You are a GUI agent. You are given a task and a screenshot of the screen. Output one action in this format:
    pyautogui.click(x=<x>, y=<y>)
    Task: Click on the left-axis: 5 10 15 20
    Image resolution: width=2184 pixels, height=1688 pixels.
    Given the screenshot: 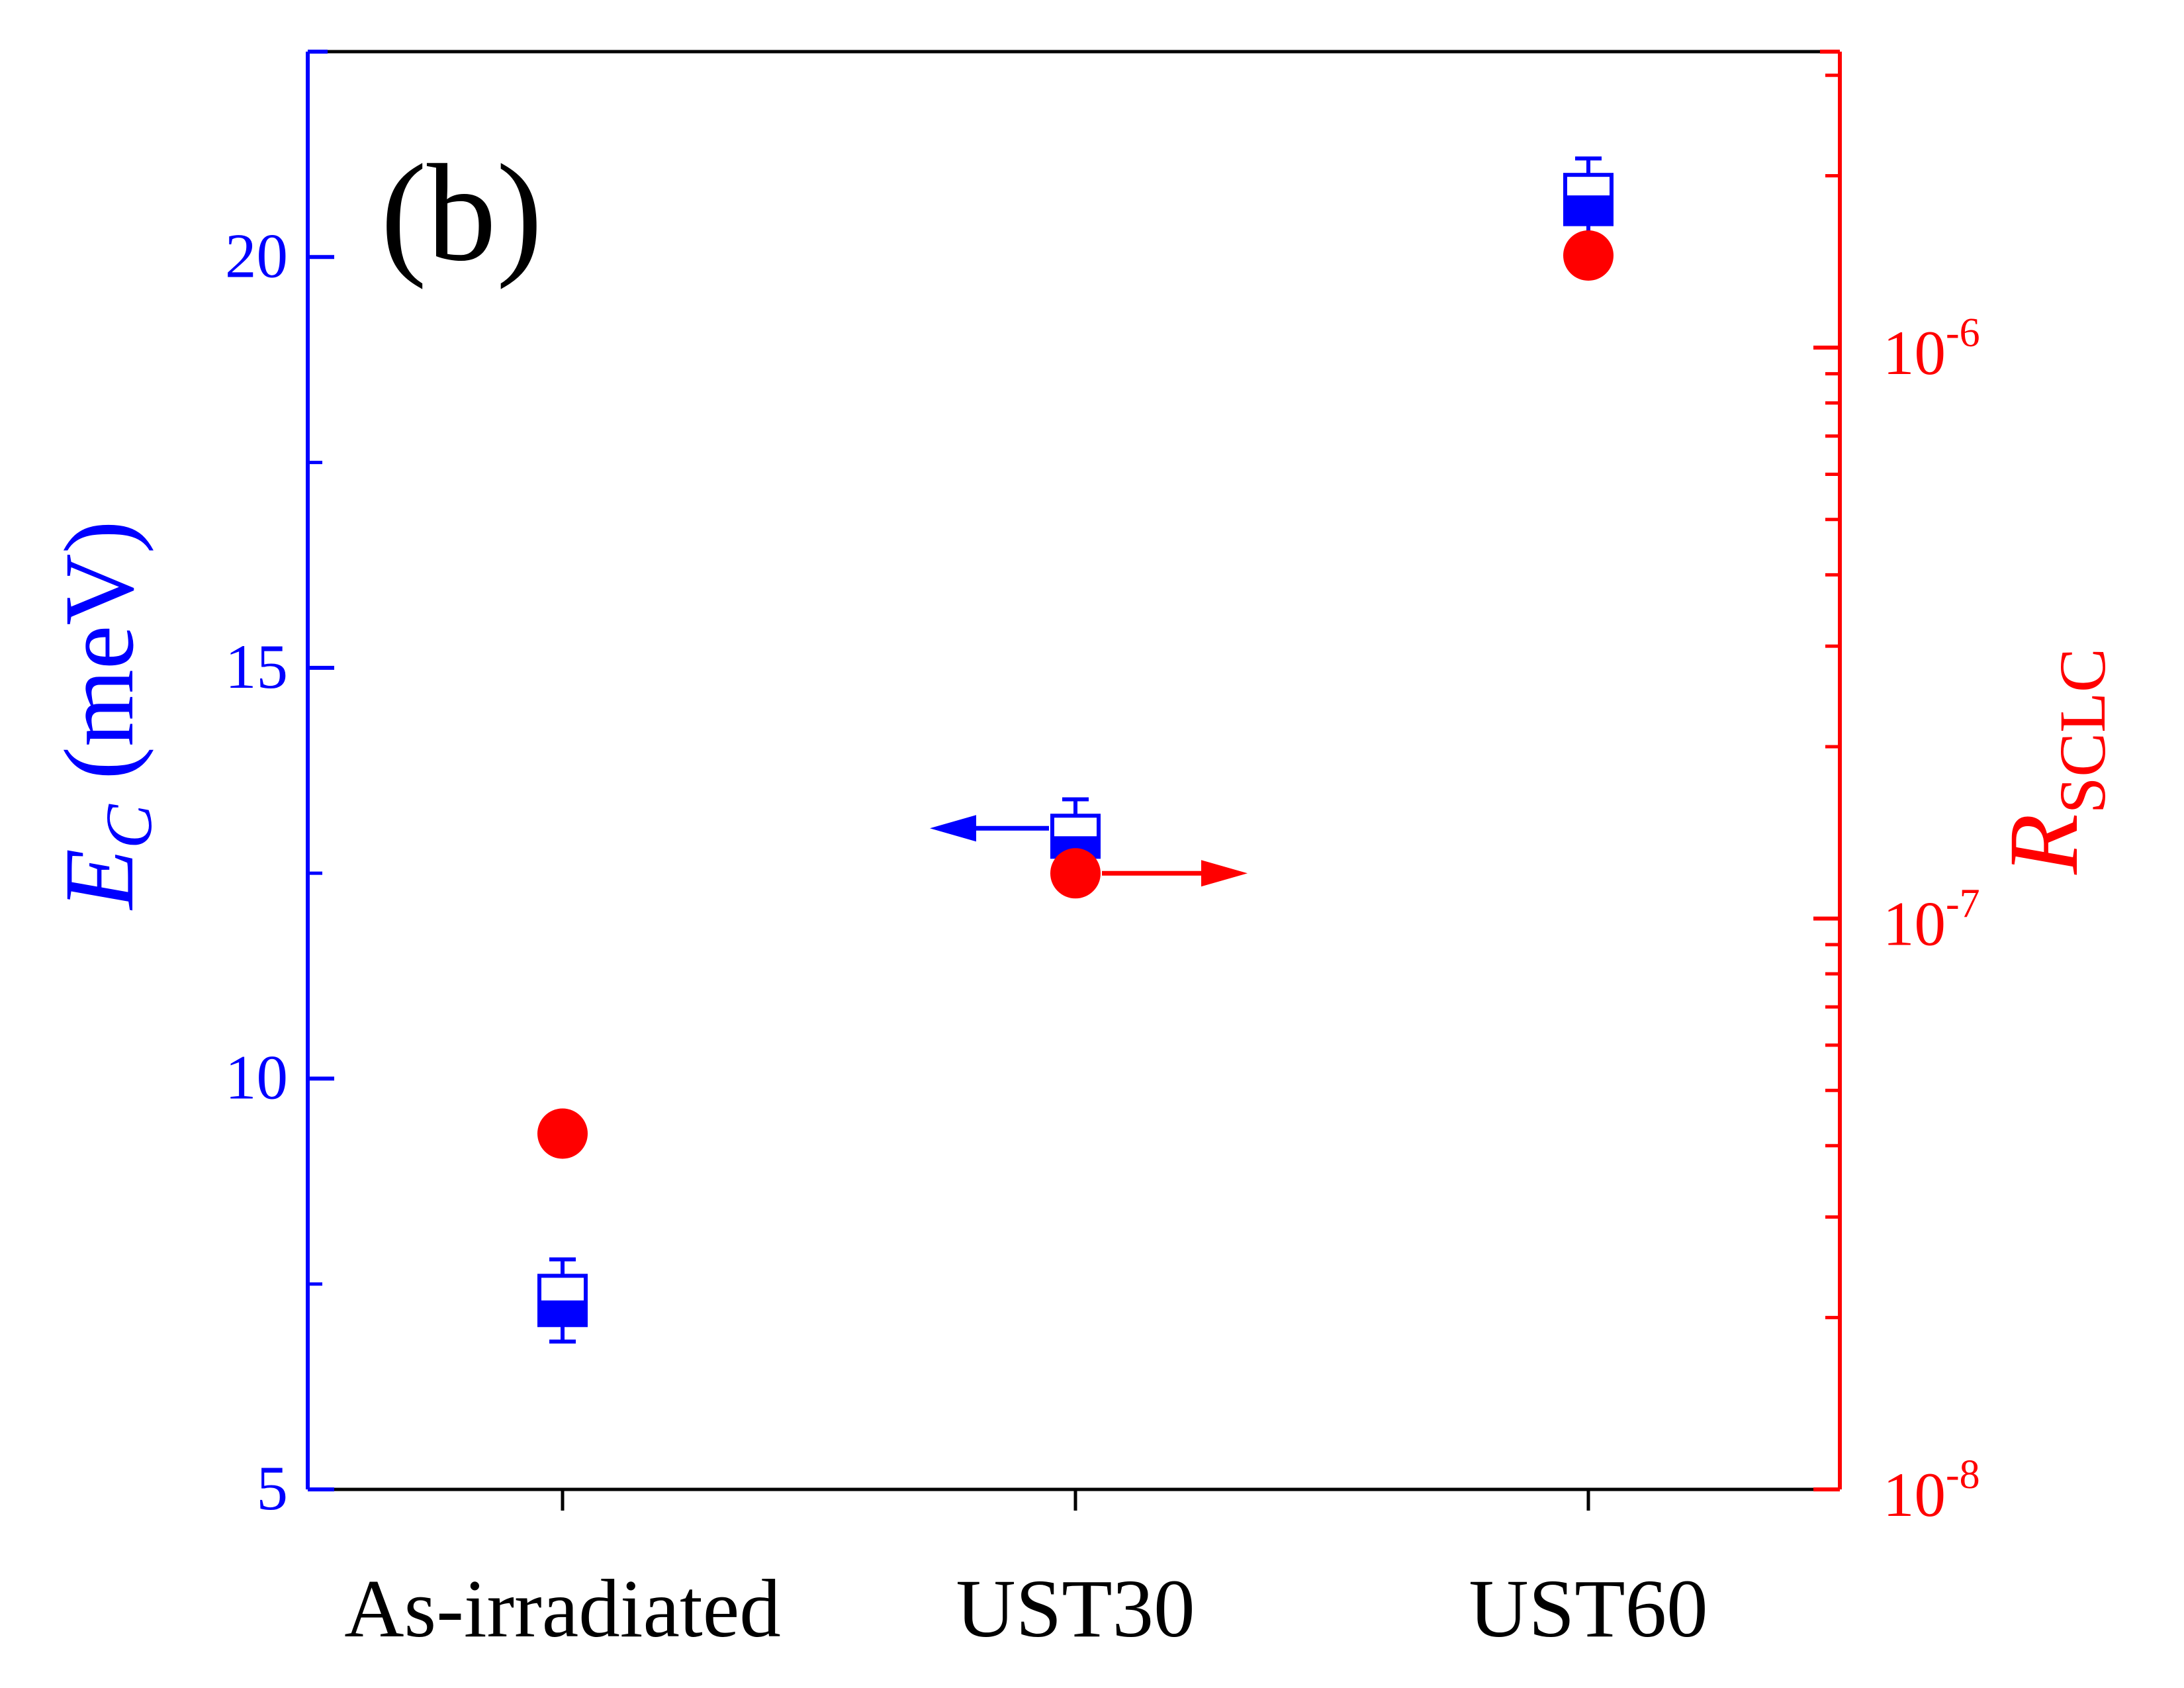 What is the action you would take?
    pyautogui.click(x=279, y=786)
    